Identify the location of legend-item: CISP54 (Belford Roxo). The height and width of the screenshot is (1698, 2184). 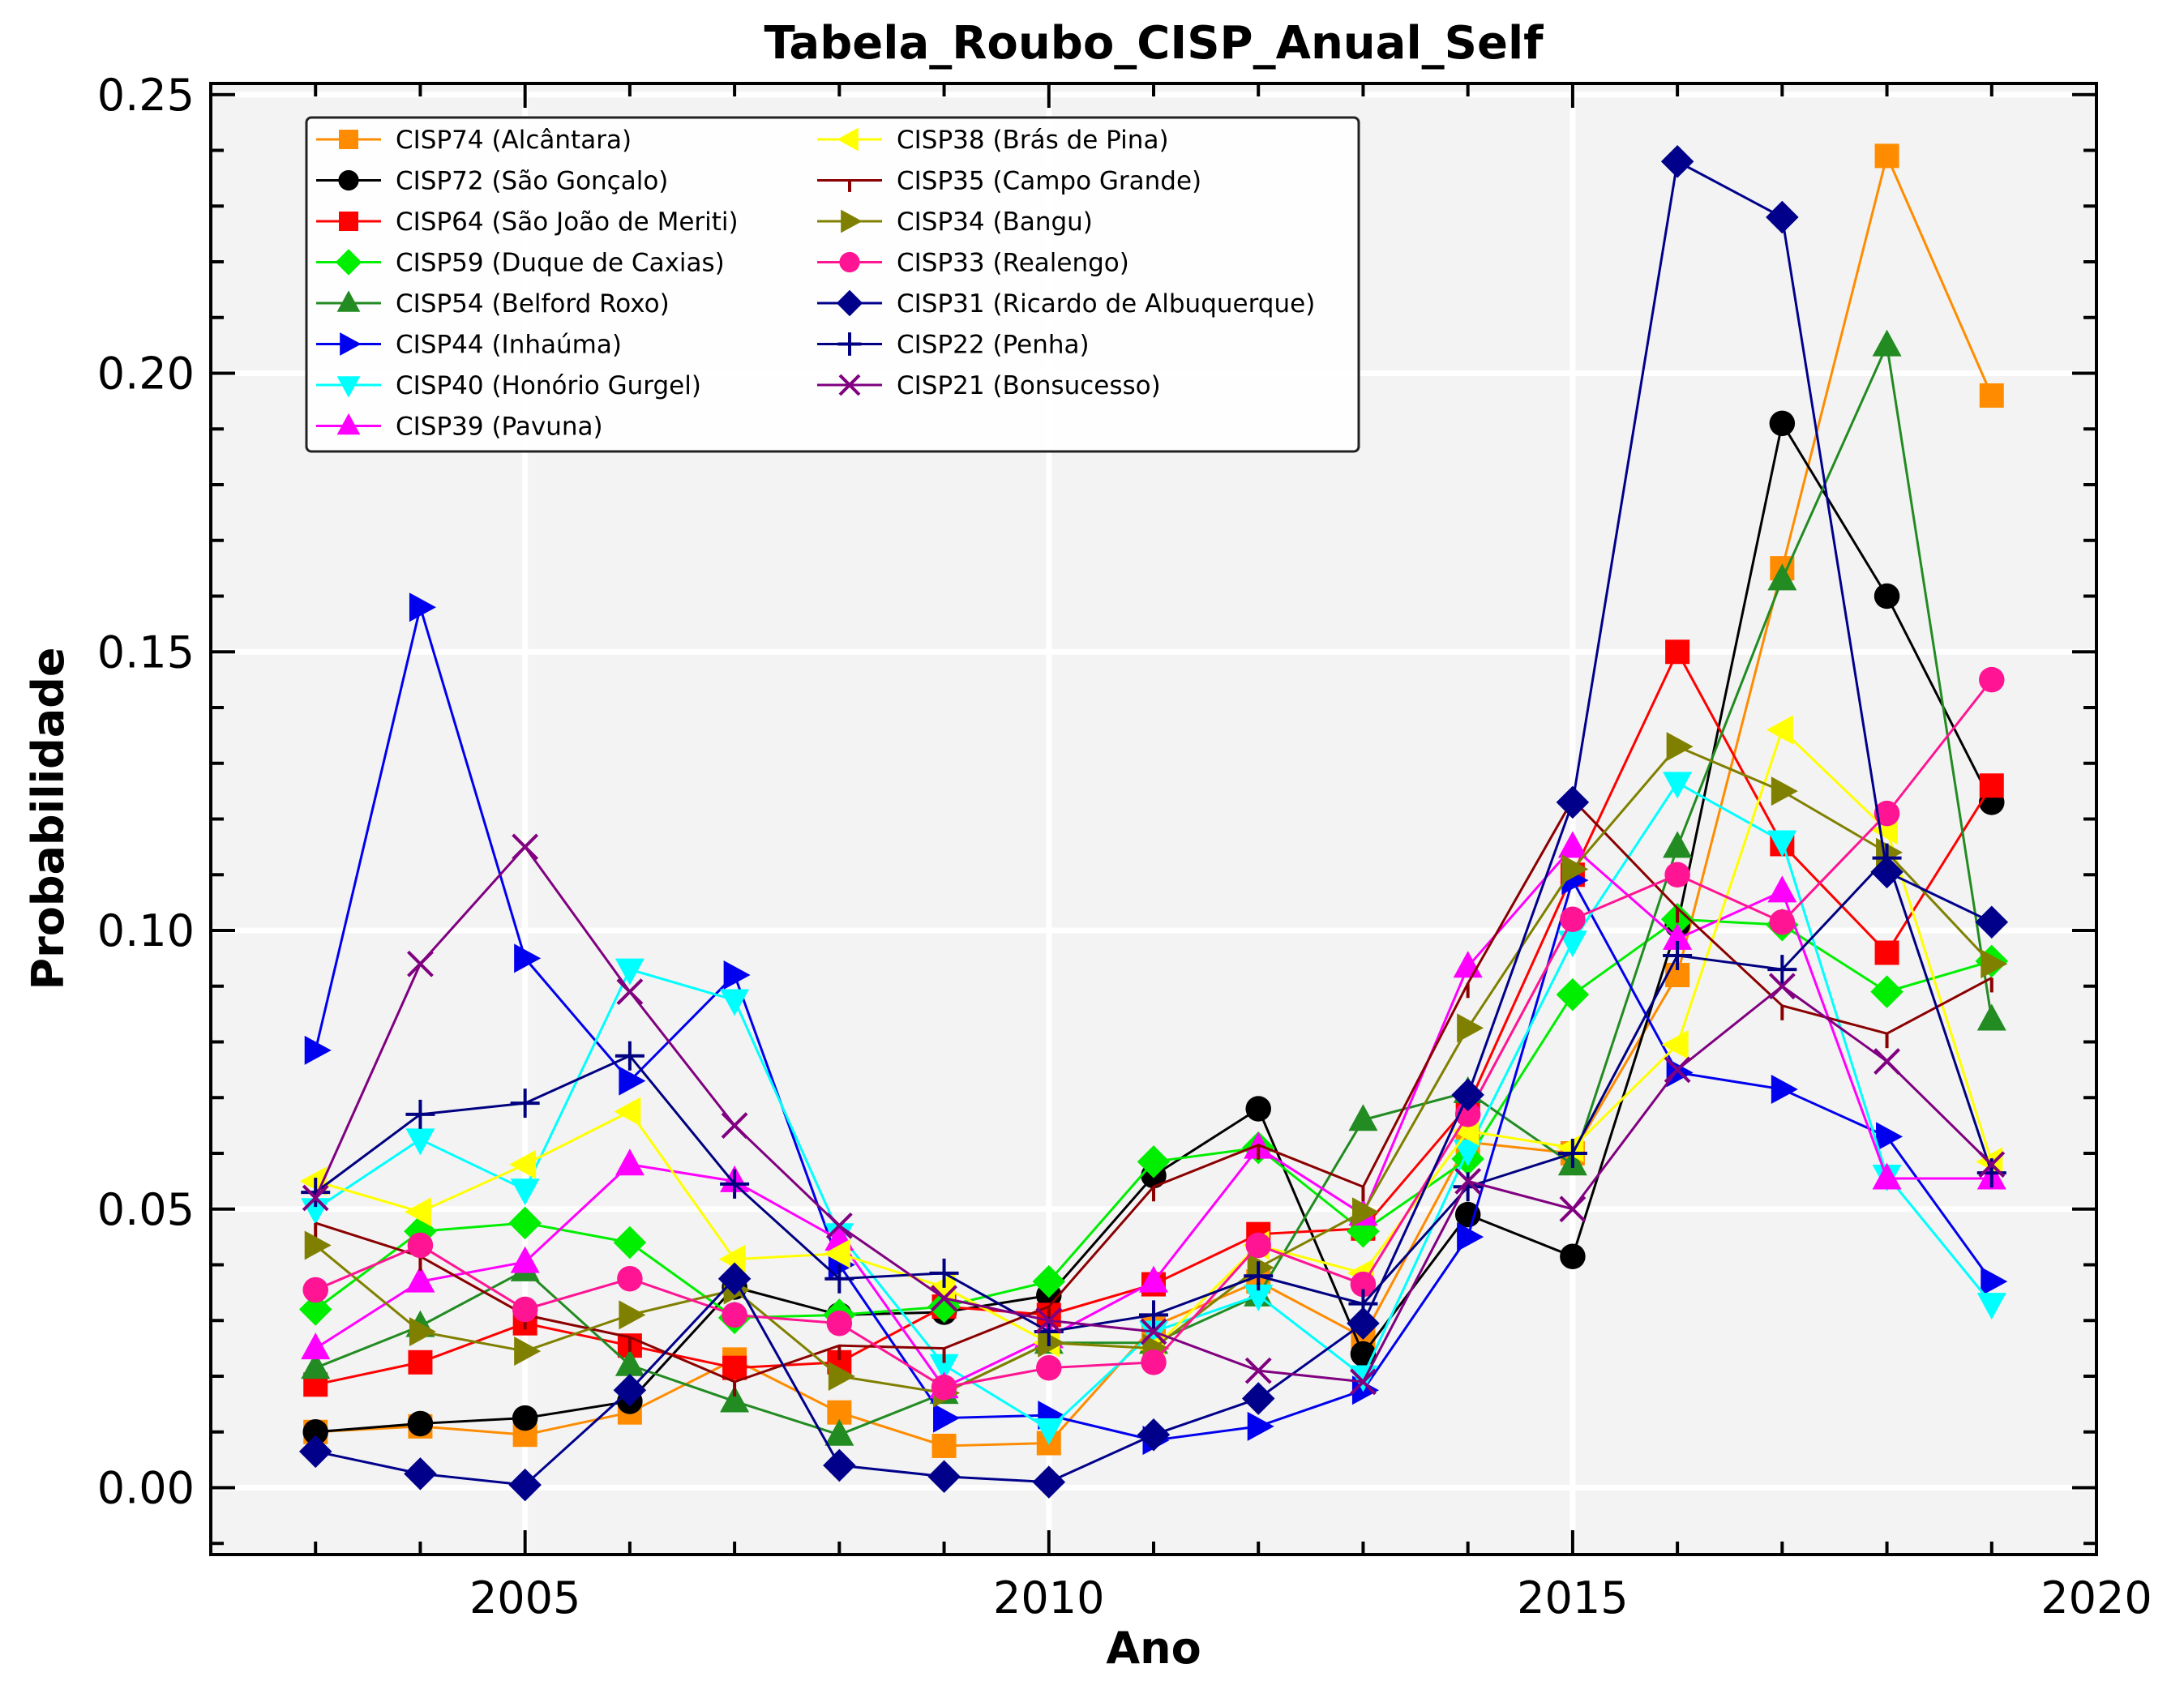
(493, 304).